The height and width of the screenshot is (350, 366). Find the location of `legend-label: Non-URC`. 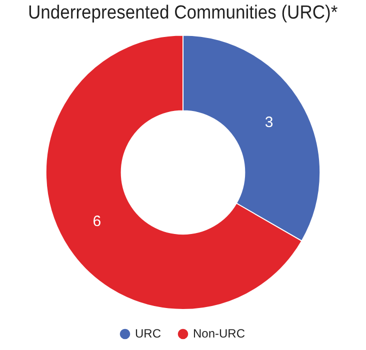

legend-label: Non-URC is located at coordinates (219, 333).